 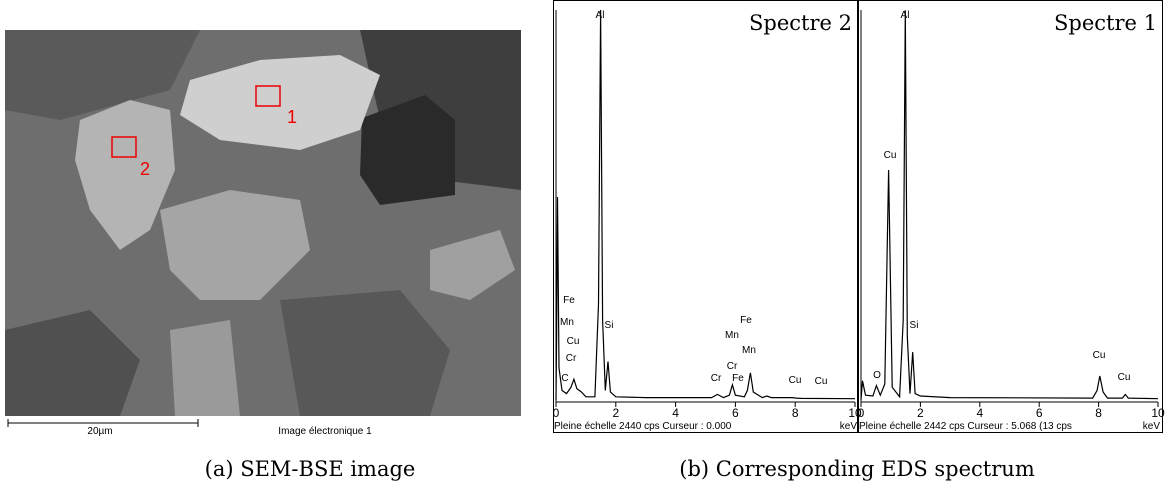 What do you see at coordinates (1105, 23) in the screenshot?
I see `spectrum-title: Spectre 1` at bounding box center [1105, 23].